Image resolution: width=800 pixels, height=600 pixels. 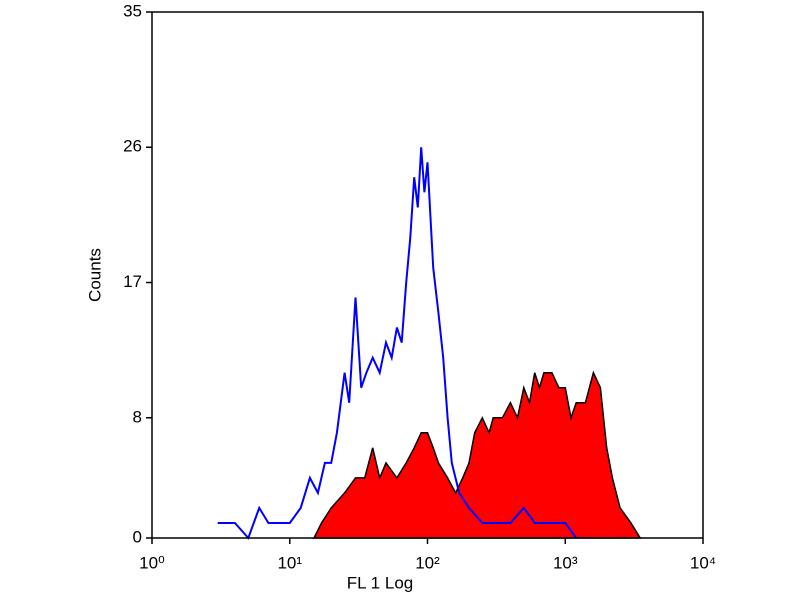 I want to click on y-tick-label: 17, so click(x=132, y=281).